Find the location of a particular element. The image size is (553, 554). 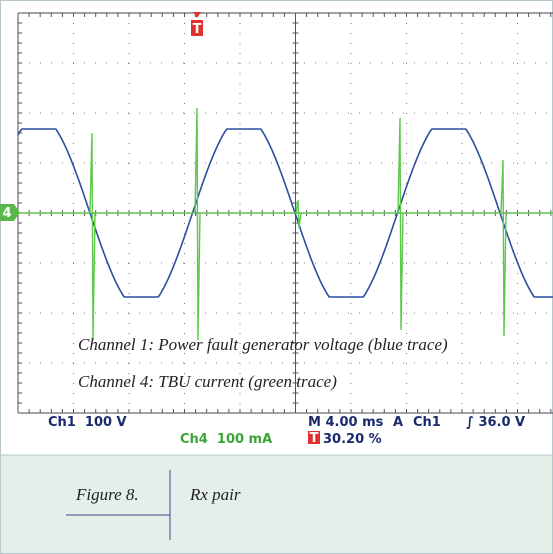

channel-marker-arrow is located at coordinates (17, 212).